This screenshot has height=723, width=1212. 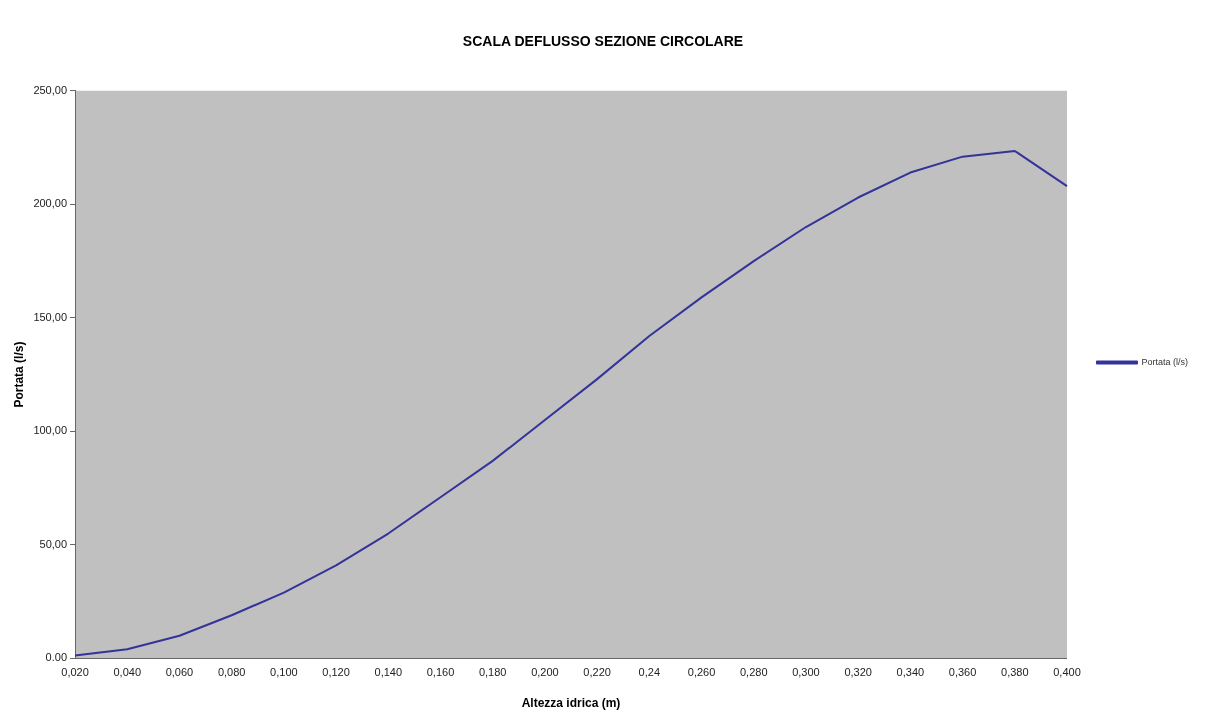 What do you see at coordinates (603, 41) in the screenshot?
I see `chart-title: SCALA DEFLUSSO SEZIONE CIRCOLARE` at bounding box center [603, 41].